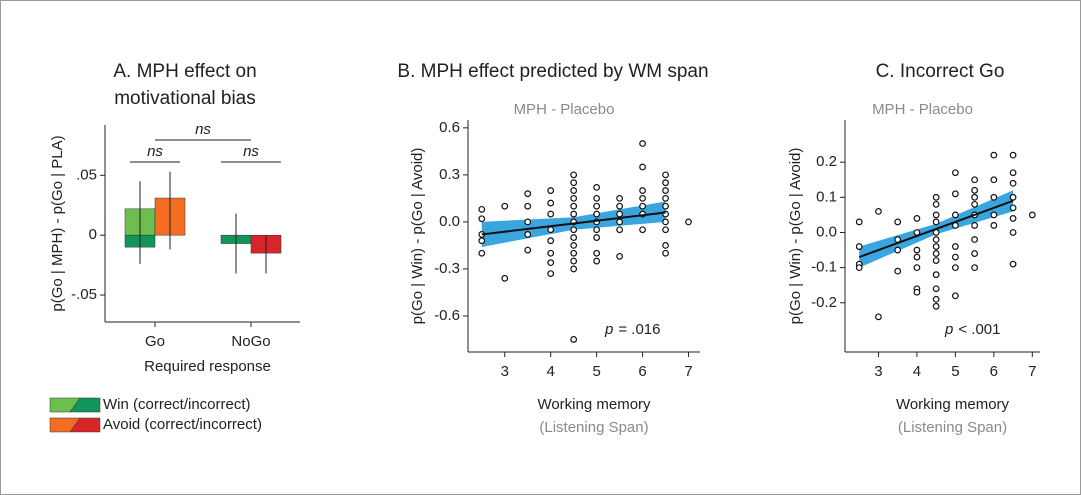  What do you see at coordinates (979, 329) in the screenshot?
I see `stat-value: < .001` at bounding box center [979, 329].